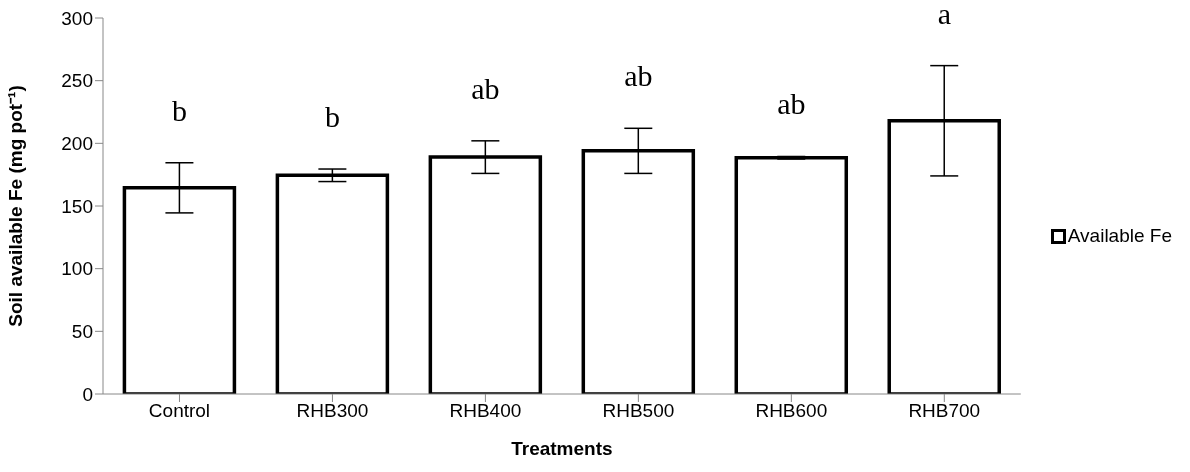 The width and height of the screenshot is (1190, 472). What do you see at coordinates (1119, 236) in the screenshot?
I see `legend-label: Available Fe` at bounding box center [1119, 236].